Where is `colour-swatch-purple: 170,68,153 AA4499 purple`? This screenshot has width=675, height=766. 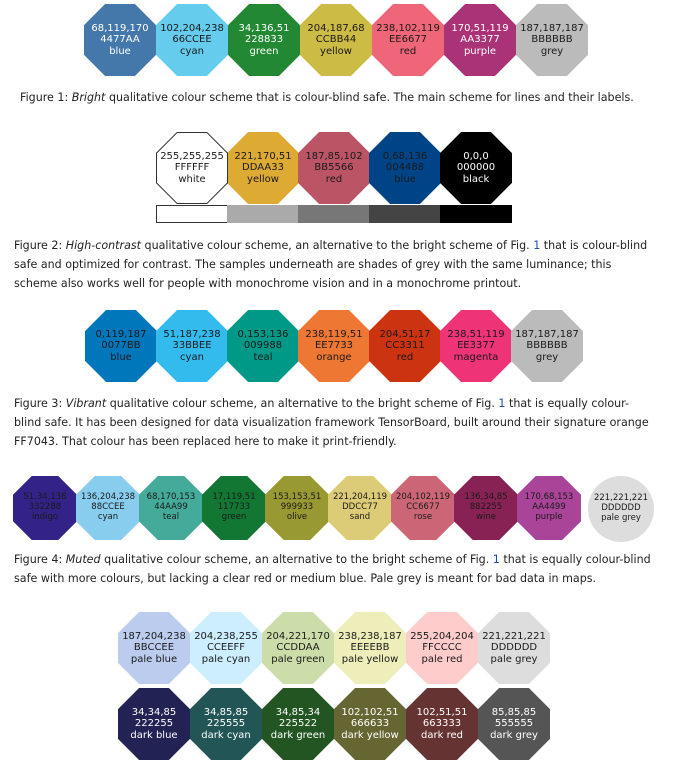
colour-swatch-purple: 170,68,153 AA4499 purple is located at coordinates (549, 508).